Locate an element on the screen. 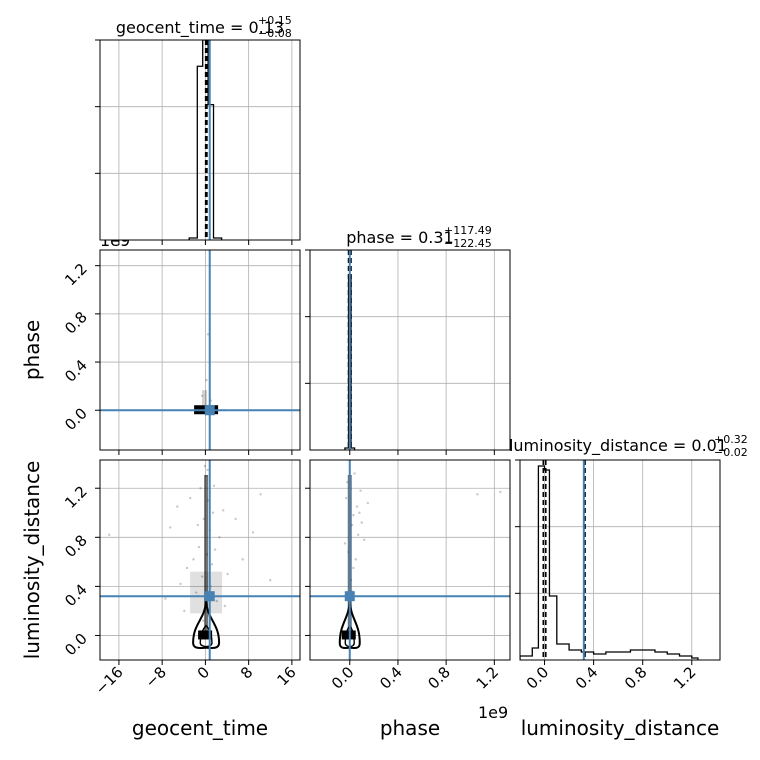 The width and height of the screenshot is (760, 760). title-geocent-time-sup: +0.15 is located at coordinates (275, 20).